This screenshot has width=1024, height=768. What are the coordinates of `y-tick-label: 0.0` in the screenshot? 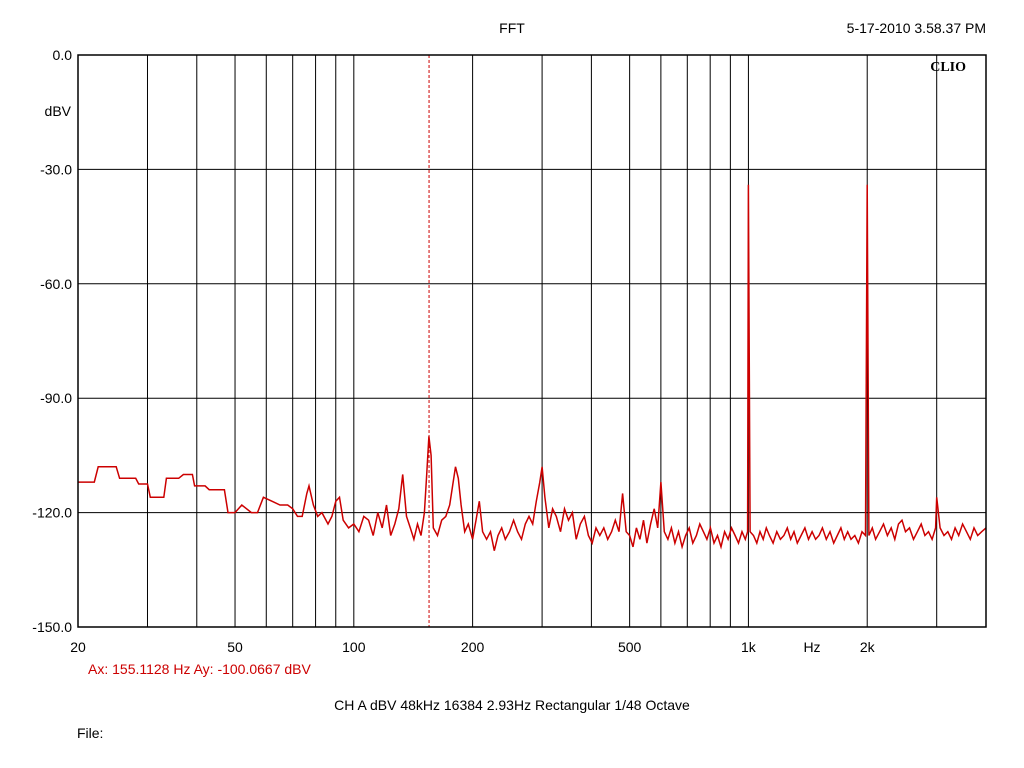 It's located at (63, 55).